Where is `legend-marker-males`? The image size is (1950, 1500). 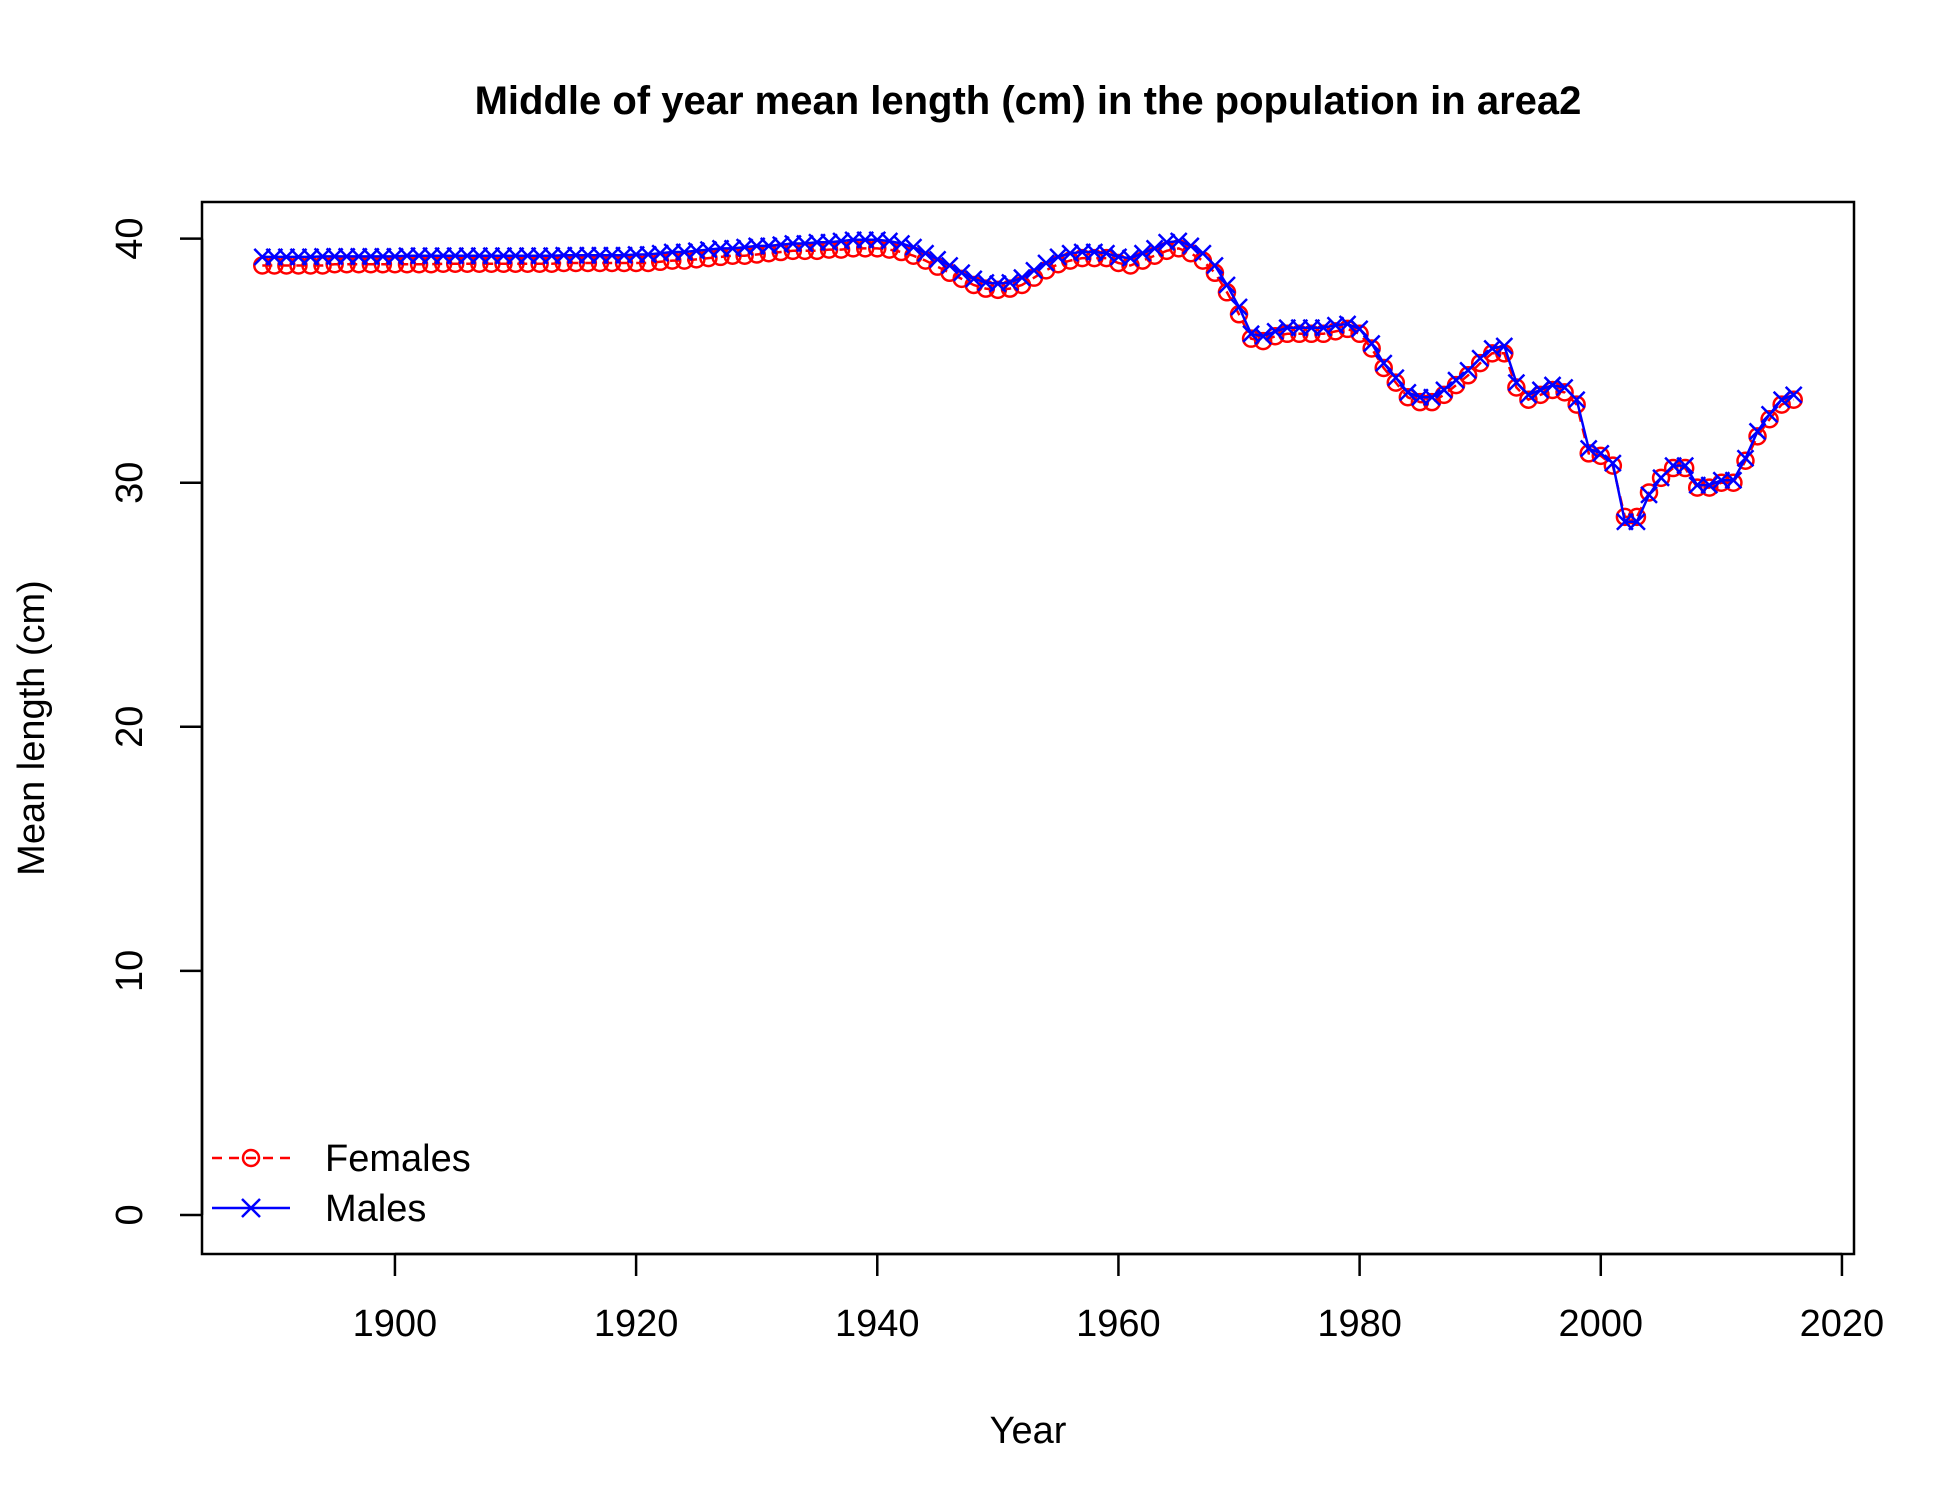
legend-marker-males is located at coordinates (251, 1208).